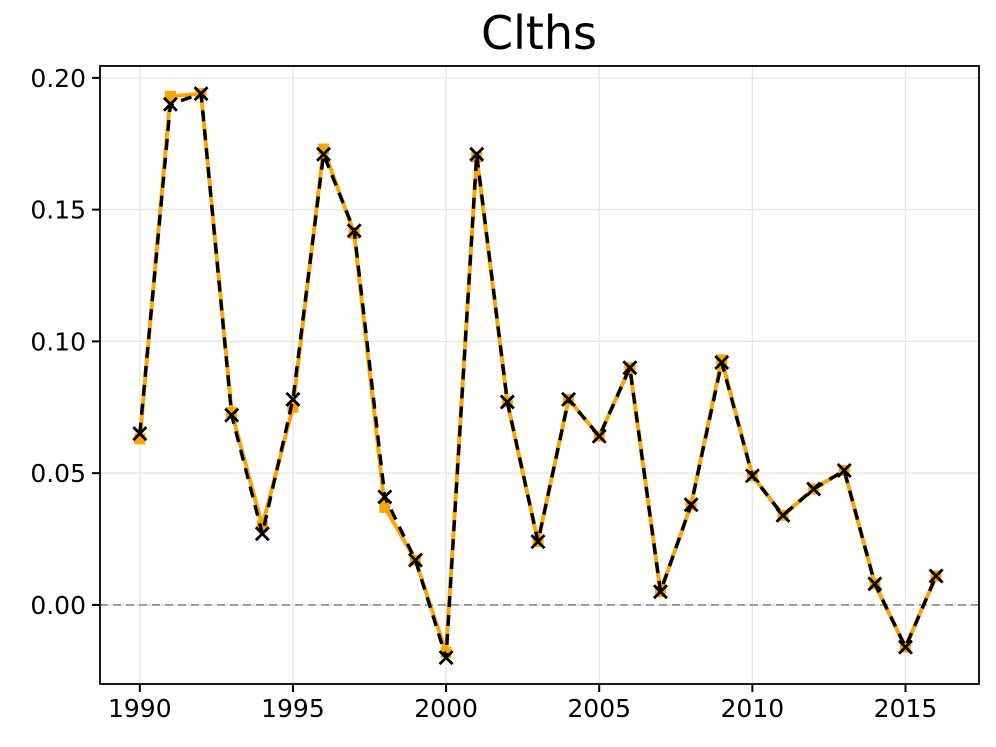  What do you see at coordinates (58, 473) in the screenshot?
I see `y-axis-tick-label: 0.05` at bounding box center [58, 473].